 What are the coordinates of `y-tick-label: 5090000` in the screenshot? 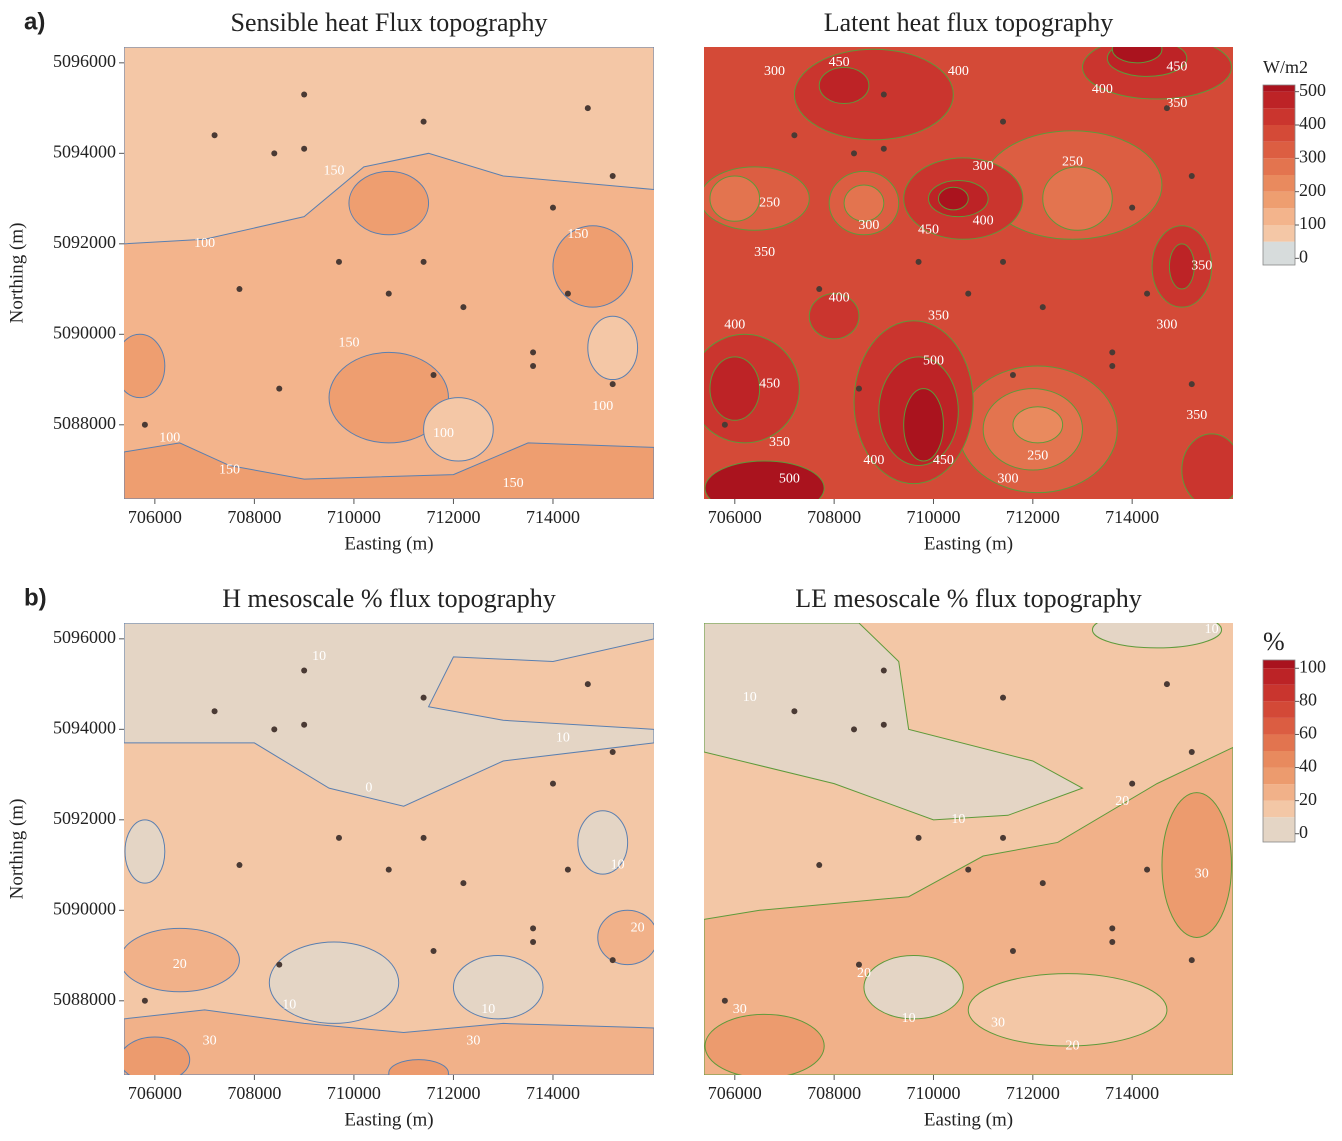 It's located at (84, 332).